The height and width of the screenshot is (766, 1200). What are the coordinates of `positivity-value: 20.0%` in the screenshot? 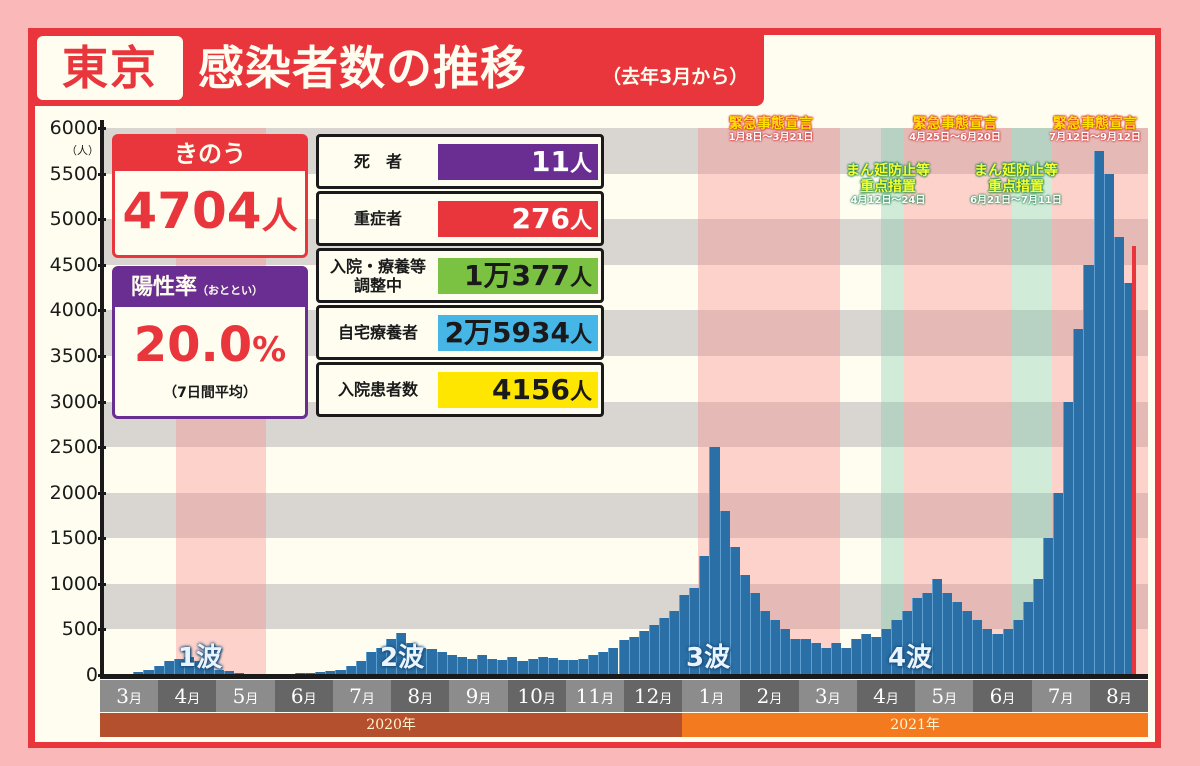 It's located at (210, 345).